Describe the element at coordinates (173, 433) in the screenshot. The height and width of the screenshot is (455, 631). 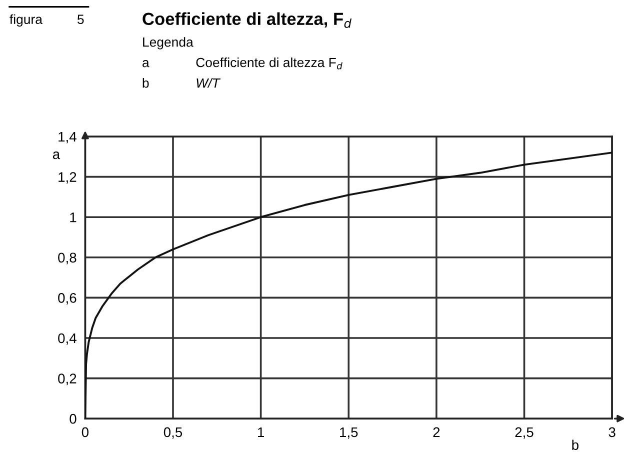
I see `x-tick-label: 0,5` at that location.